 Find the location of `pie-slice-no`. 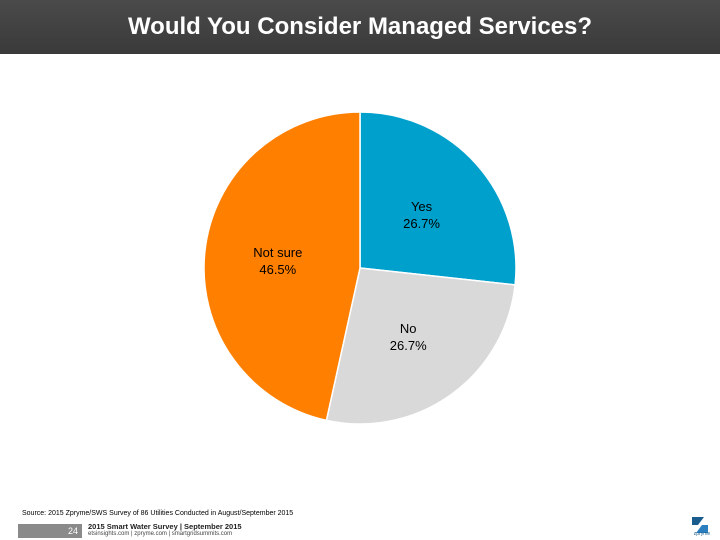

pie-slice-no is located at coordinates (420, 346).